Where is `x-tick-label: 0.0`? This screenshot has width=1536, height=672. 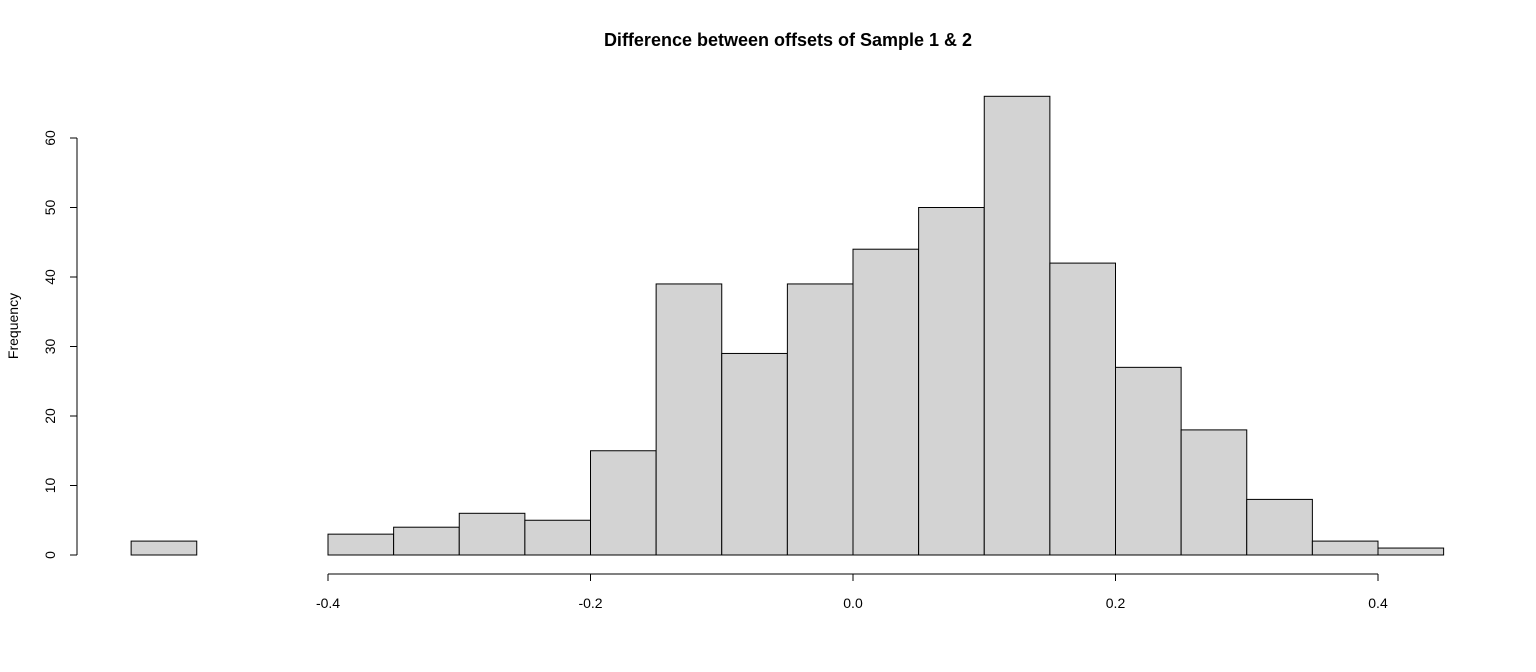 x-tick-label: 0.0 is located at coordinates (853, 603).